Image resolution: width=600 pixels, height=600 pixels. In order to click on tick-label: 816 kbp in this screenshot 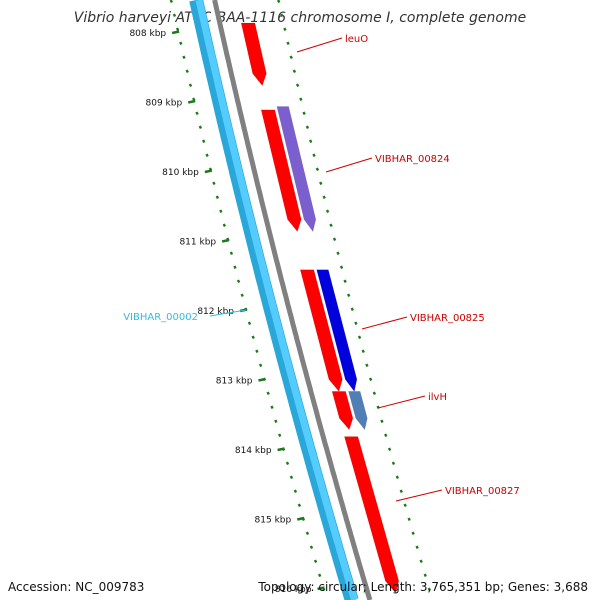, I will do `click(293, 590)`.